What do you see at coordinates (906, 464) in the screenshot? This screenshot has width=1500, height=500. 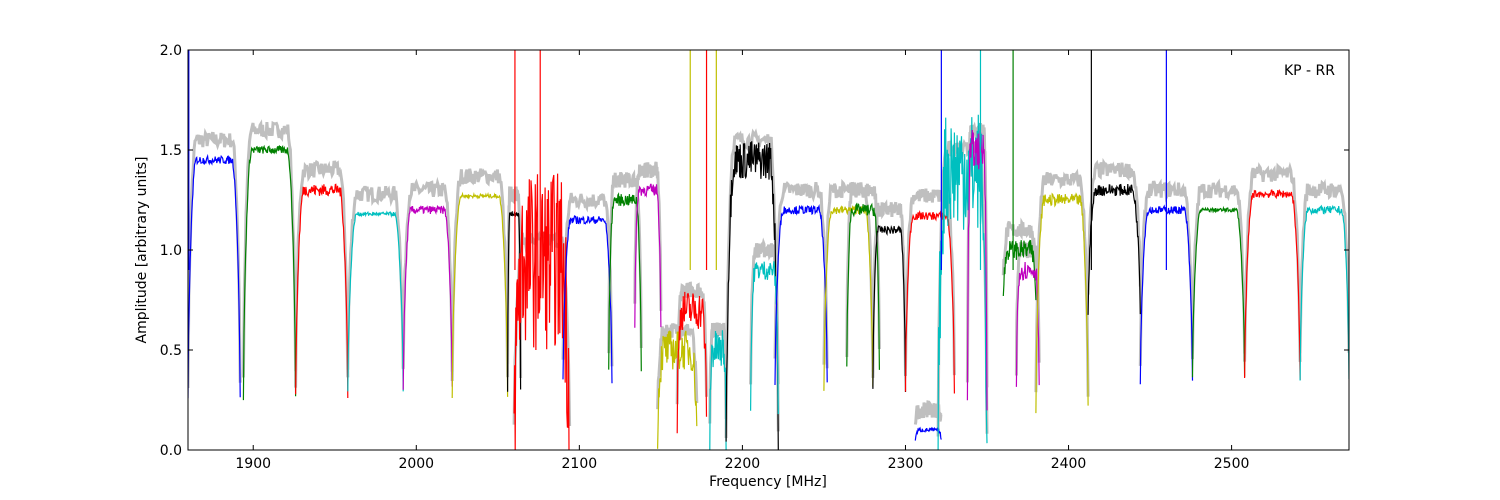 I see `x-tick-label: 2300` at bounding box center [906, 464].